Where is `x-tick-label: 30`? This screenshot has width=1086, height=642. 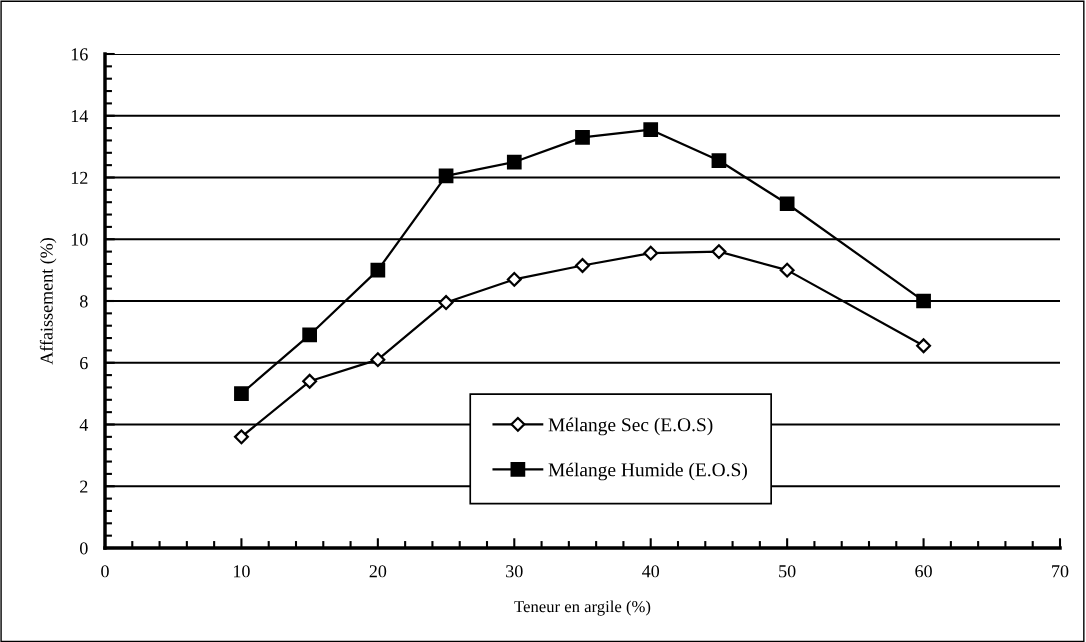 x-tick-label: 30 is located at coordinates (514, 571).